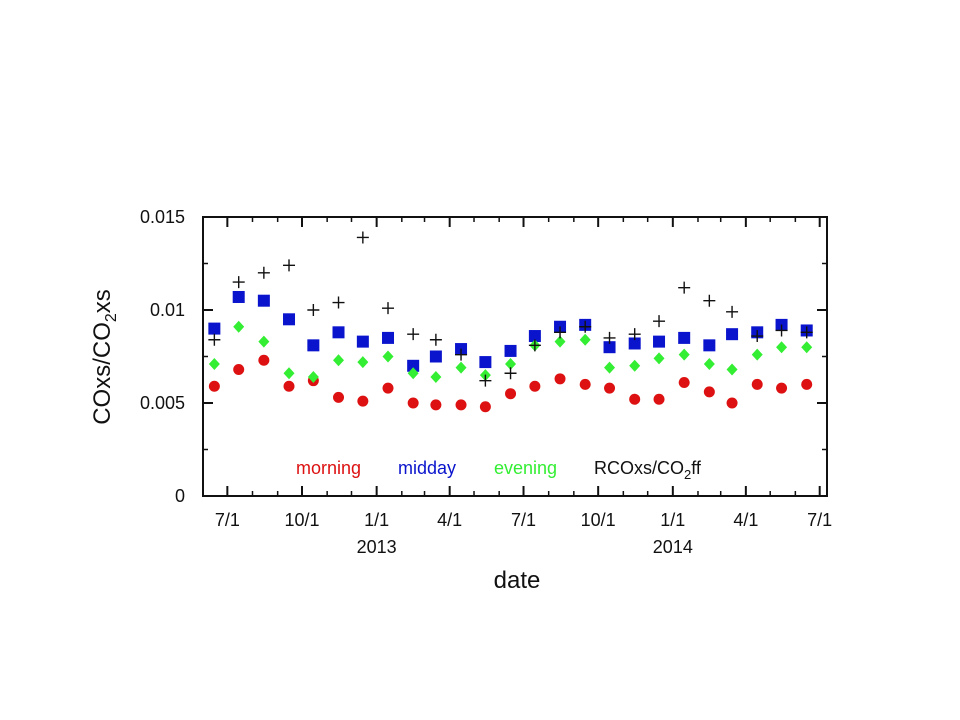 The height and width of the screenshot is (720, 960). I want to click on legend-item-midday: midday, so click(427, 468).